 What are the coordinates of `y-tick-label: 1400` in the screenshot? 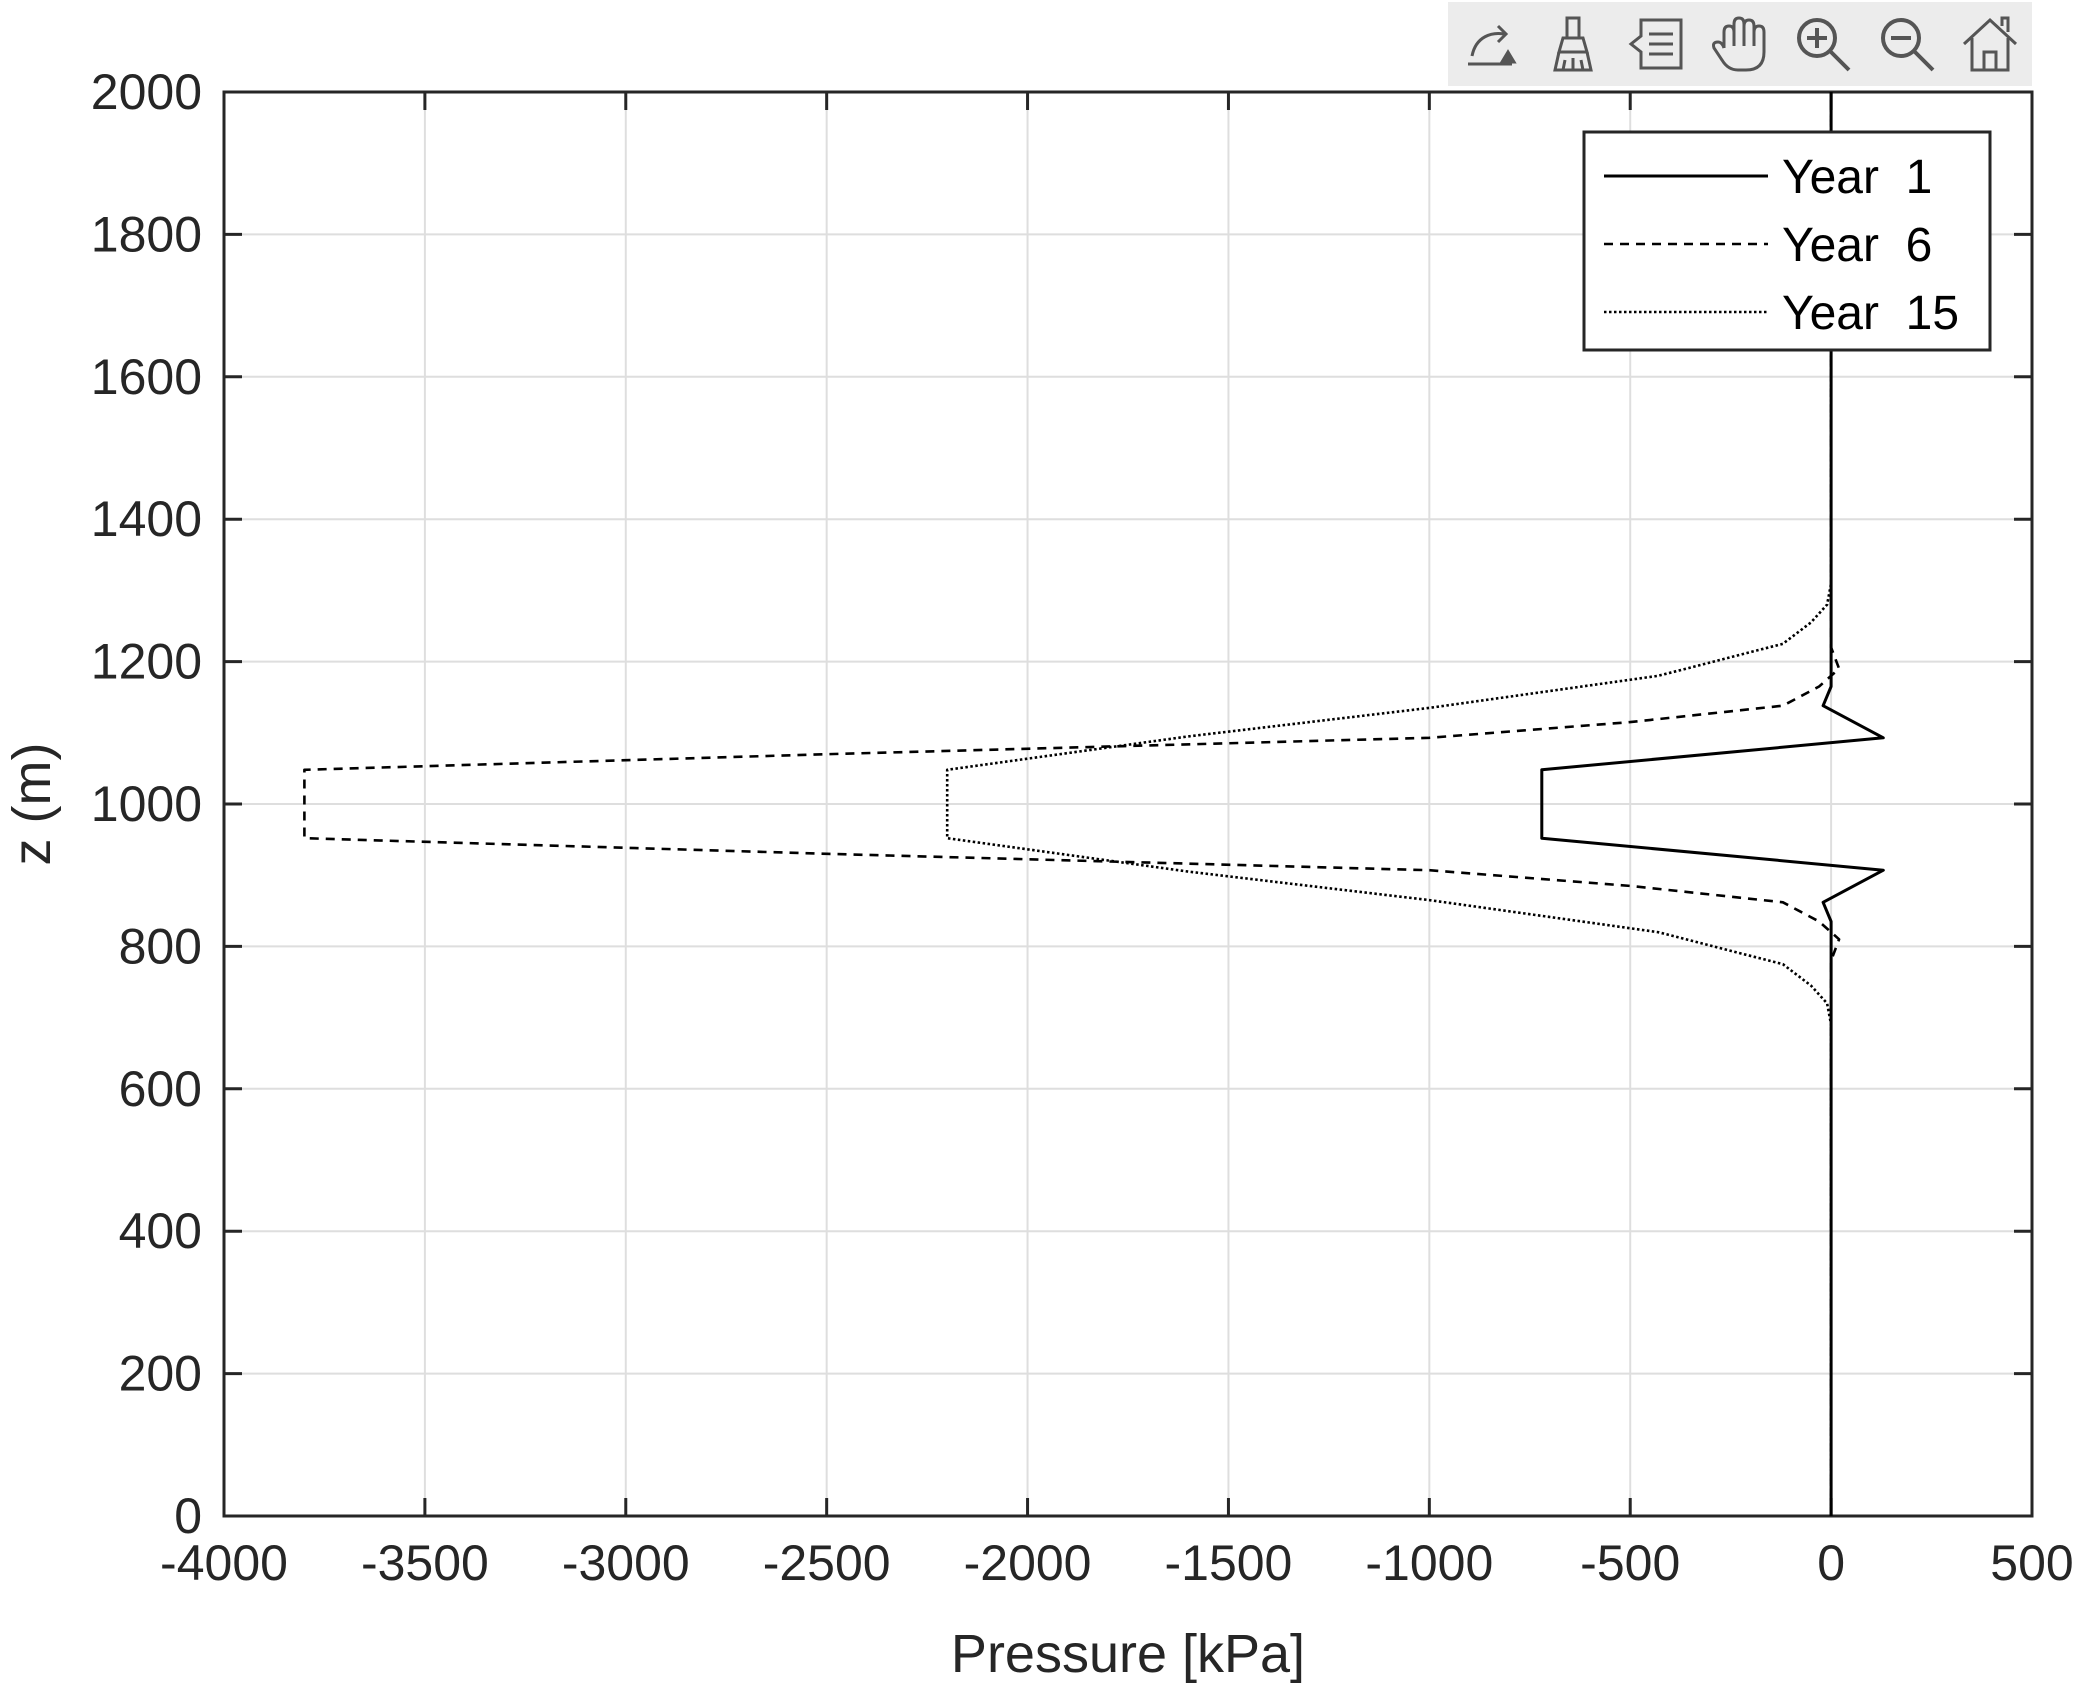 It's located at (146, 519).